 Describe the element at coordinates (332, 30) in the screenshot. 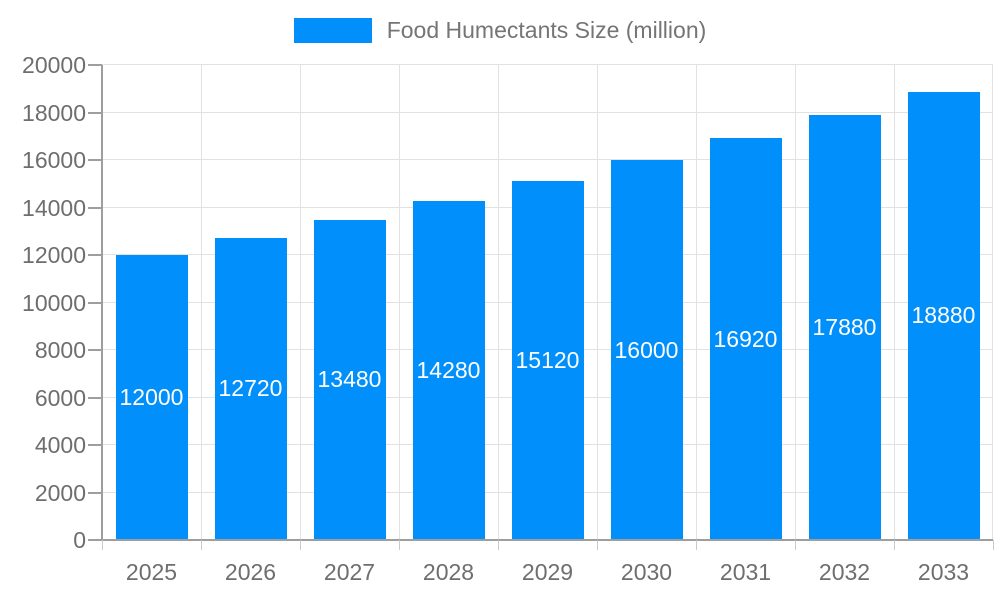

I see `legend-swatch` at that location.